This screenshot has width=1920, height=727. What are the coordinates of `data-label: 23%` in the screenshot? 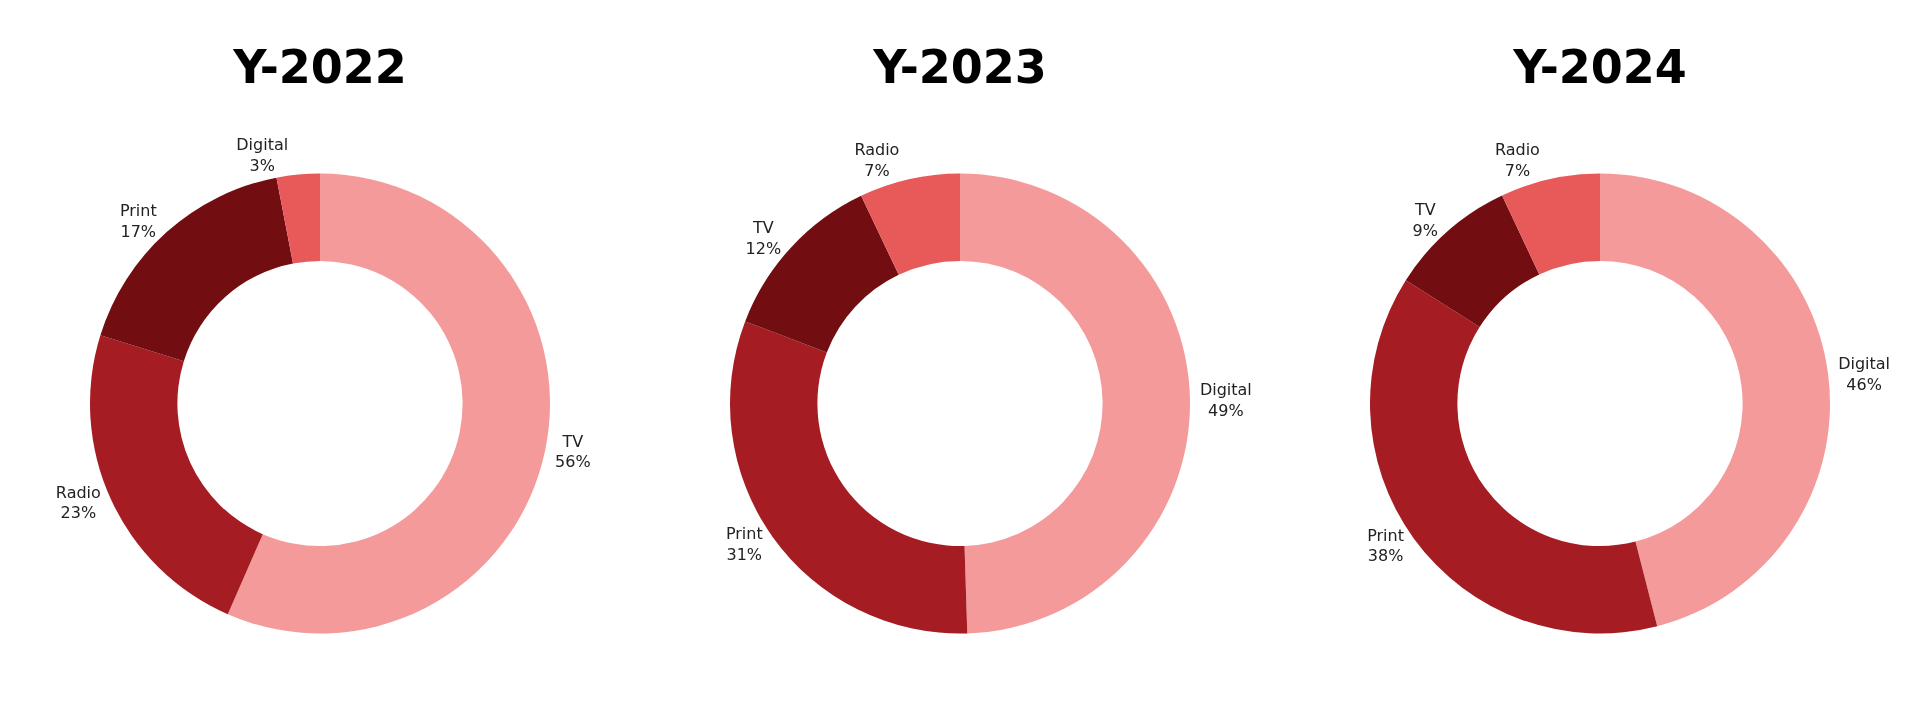 It's located at (78, 513).